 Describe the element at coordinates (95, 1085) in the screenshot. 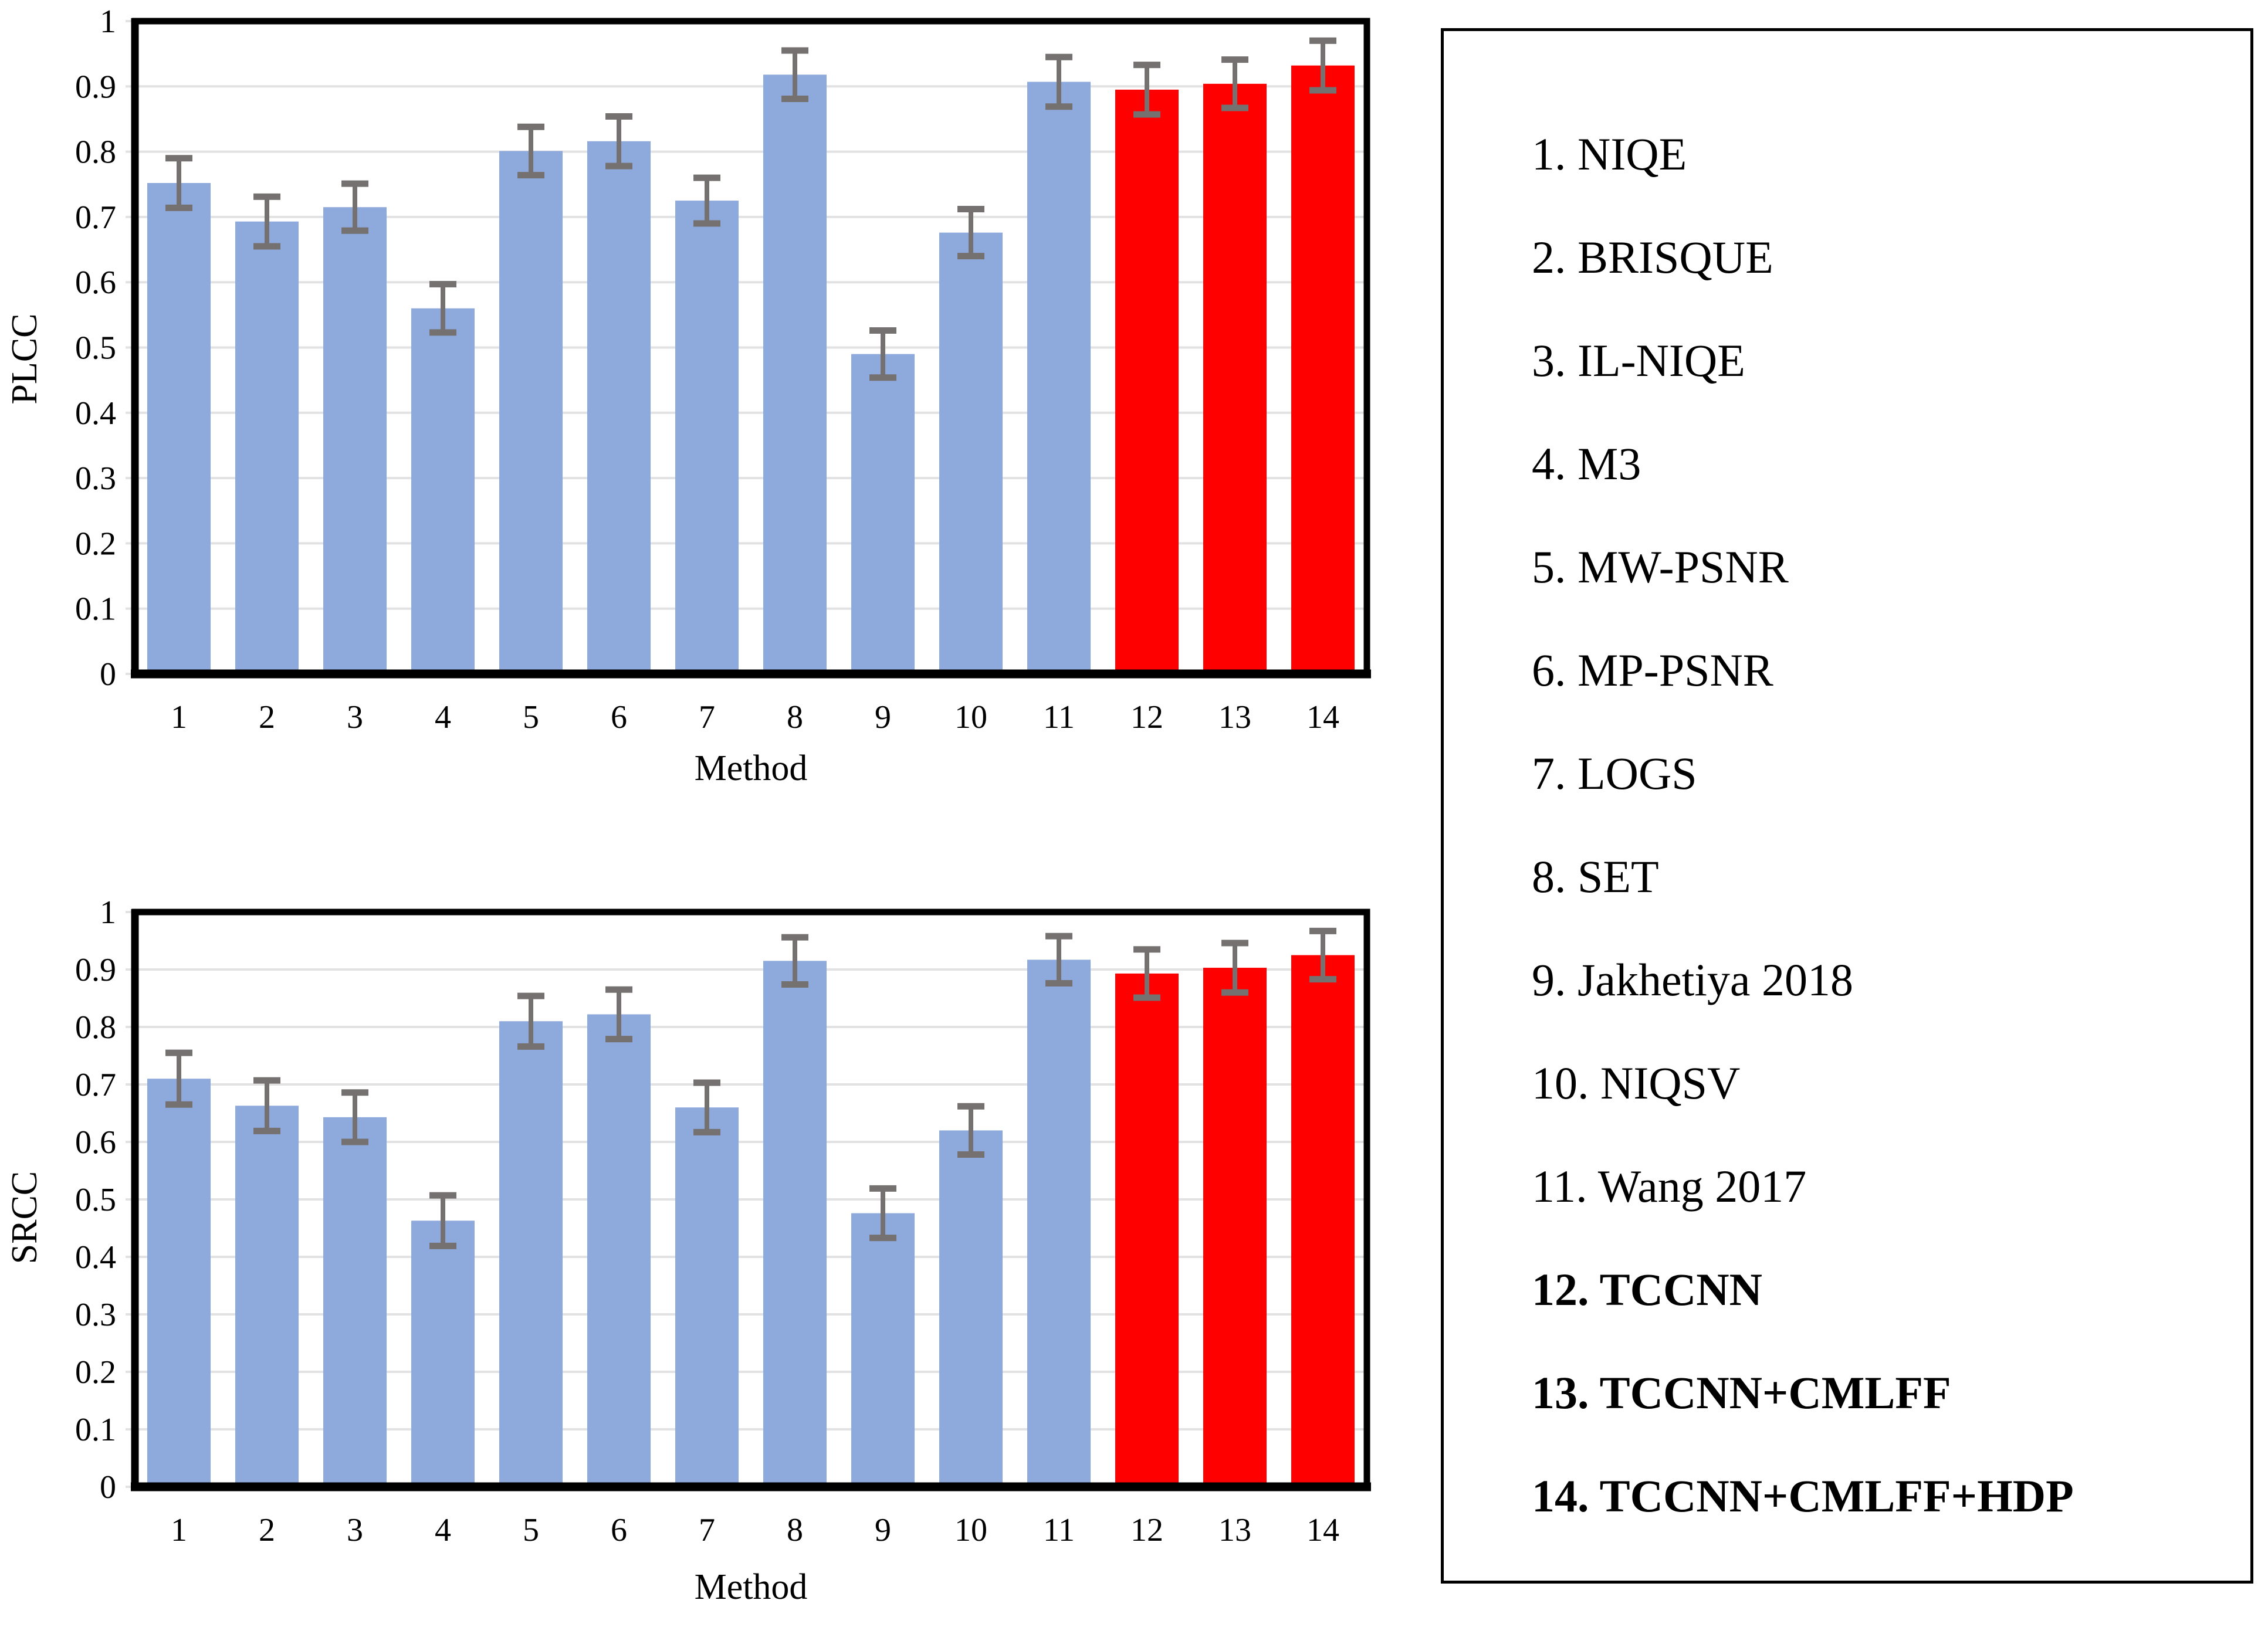

I see `srcc-ytick-label-0.7: 0.7` at that location.